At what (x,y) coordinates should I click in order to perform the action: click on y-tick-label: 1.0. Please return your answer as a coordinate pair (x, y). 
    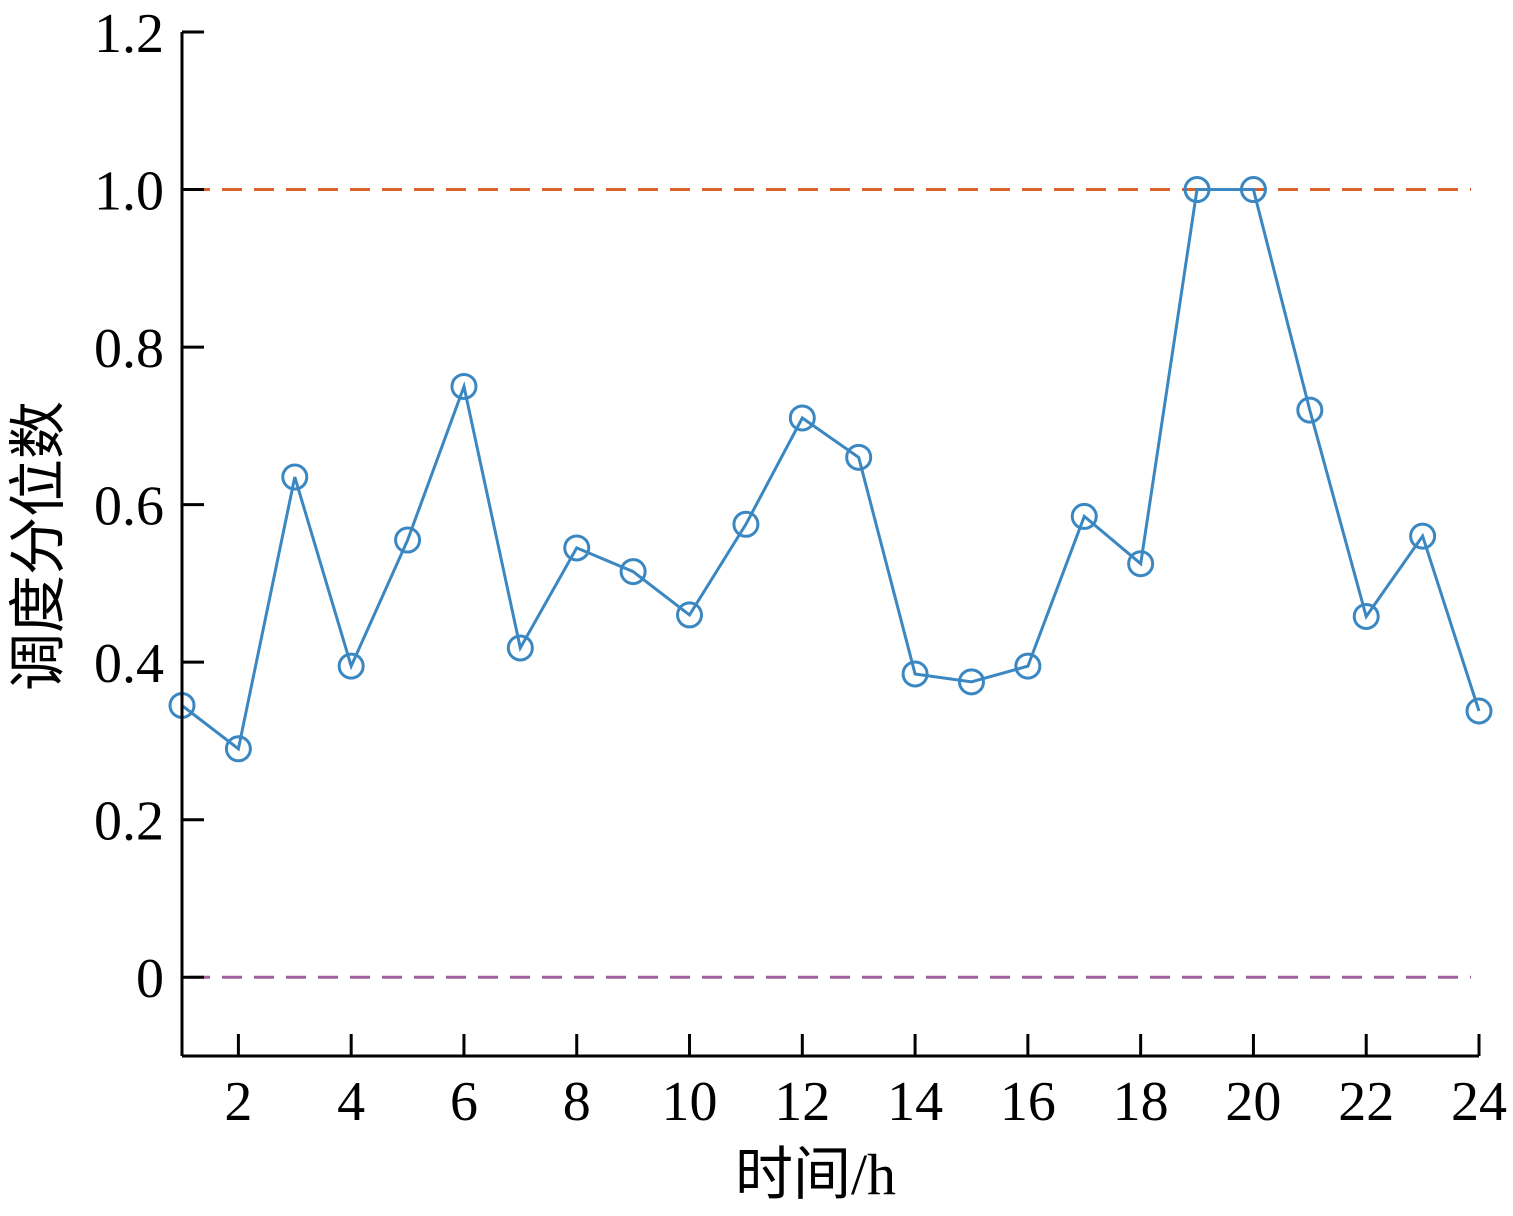
    Looking at the image, I should click on (129, 192).